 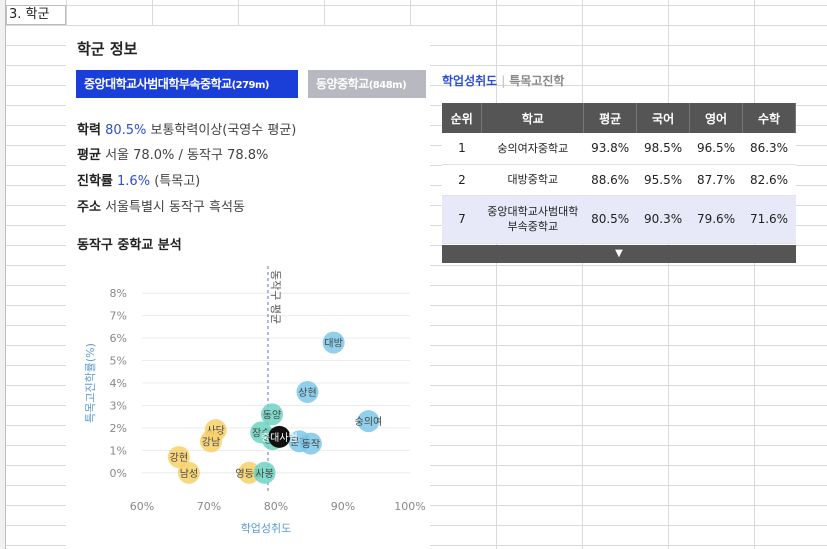 I want to click on data-point-label: 사봉, so click(x=264, y=474).